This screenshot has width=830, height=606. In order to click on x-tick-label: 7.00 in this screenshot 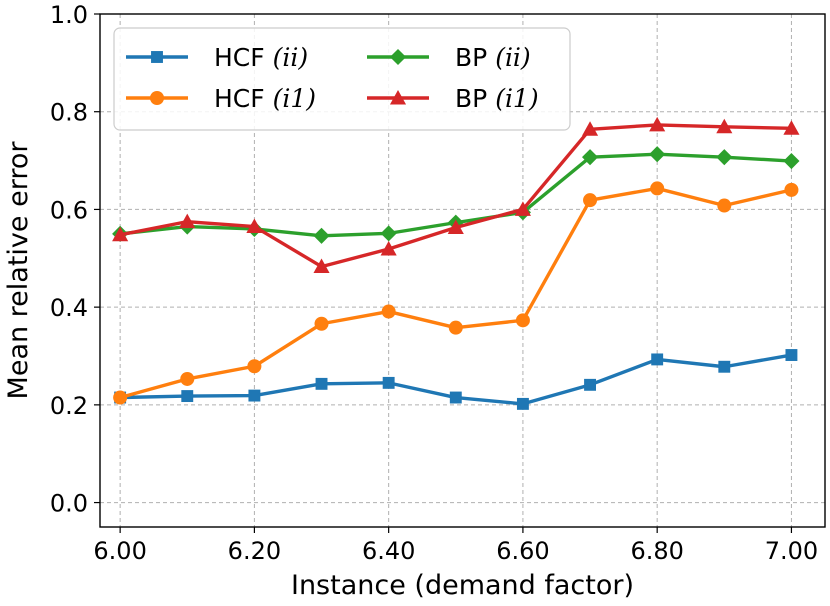, I will do `click(791, 551)`.